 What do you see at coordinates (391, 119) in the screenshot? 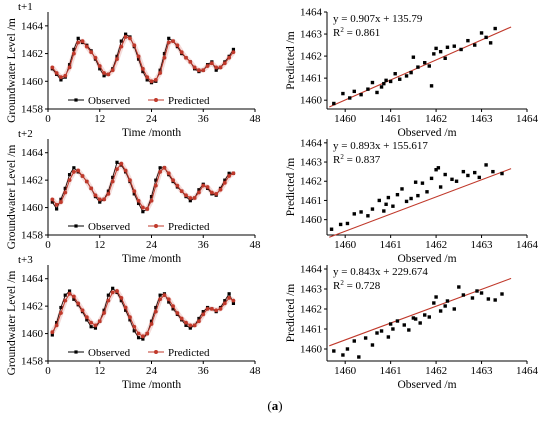
I see `x-tick-label: 1461` at bounding box center [391, 119].